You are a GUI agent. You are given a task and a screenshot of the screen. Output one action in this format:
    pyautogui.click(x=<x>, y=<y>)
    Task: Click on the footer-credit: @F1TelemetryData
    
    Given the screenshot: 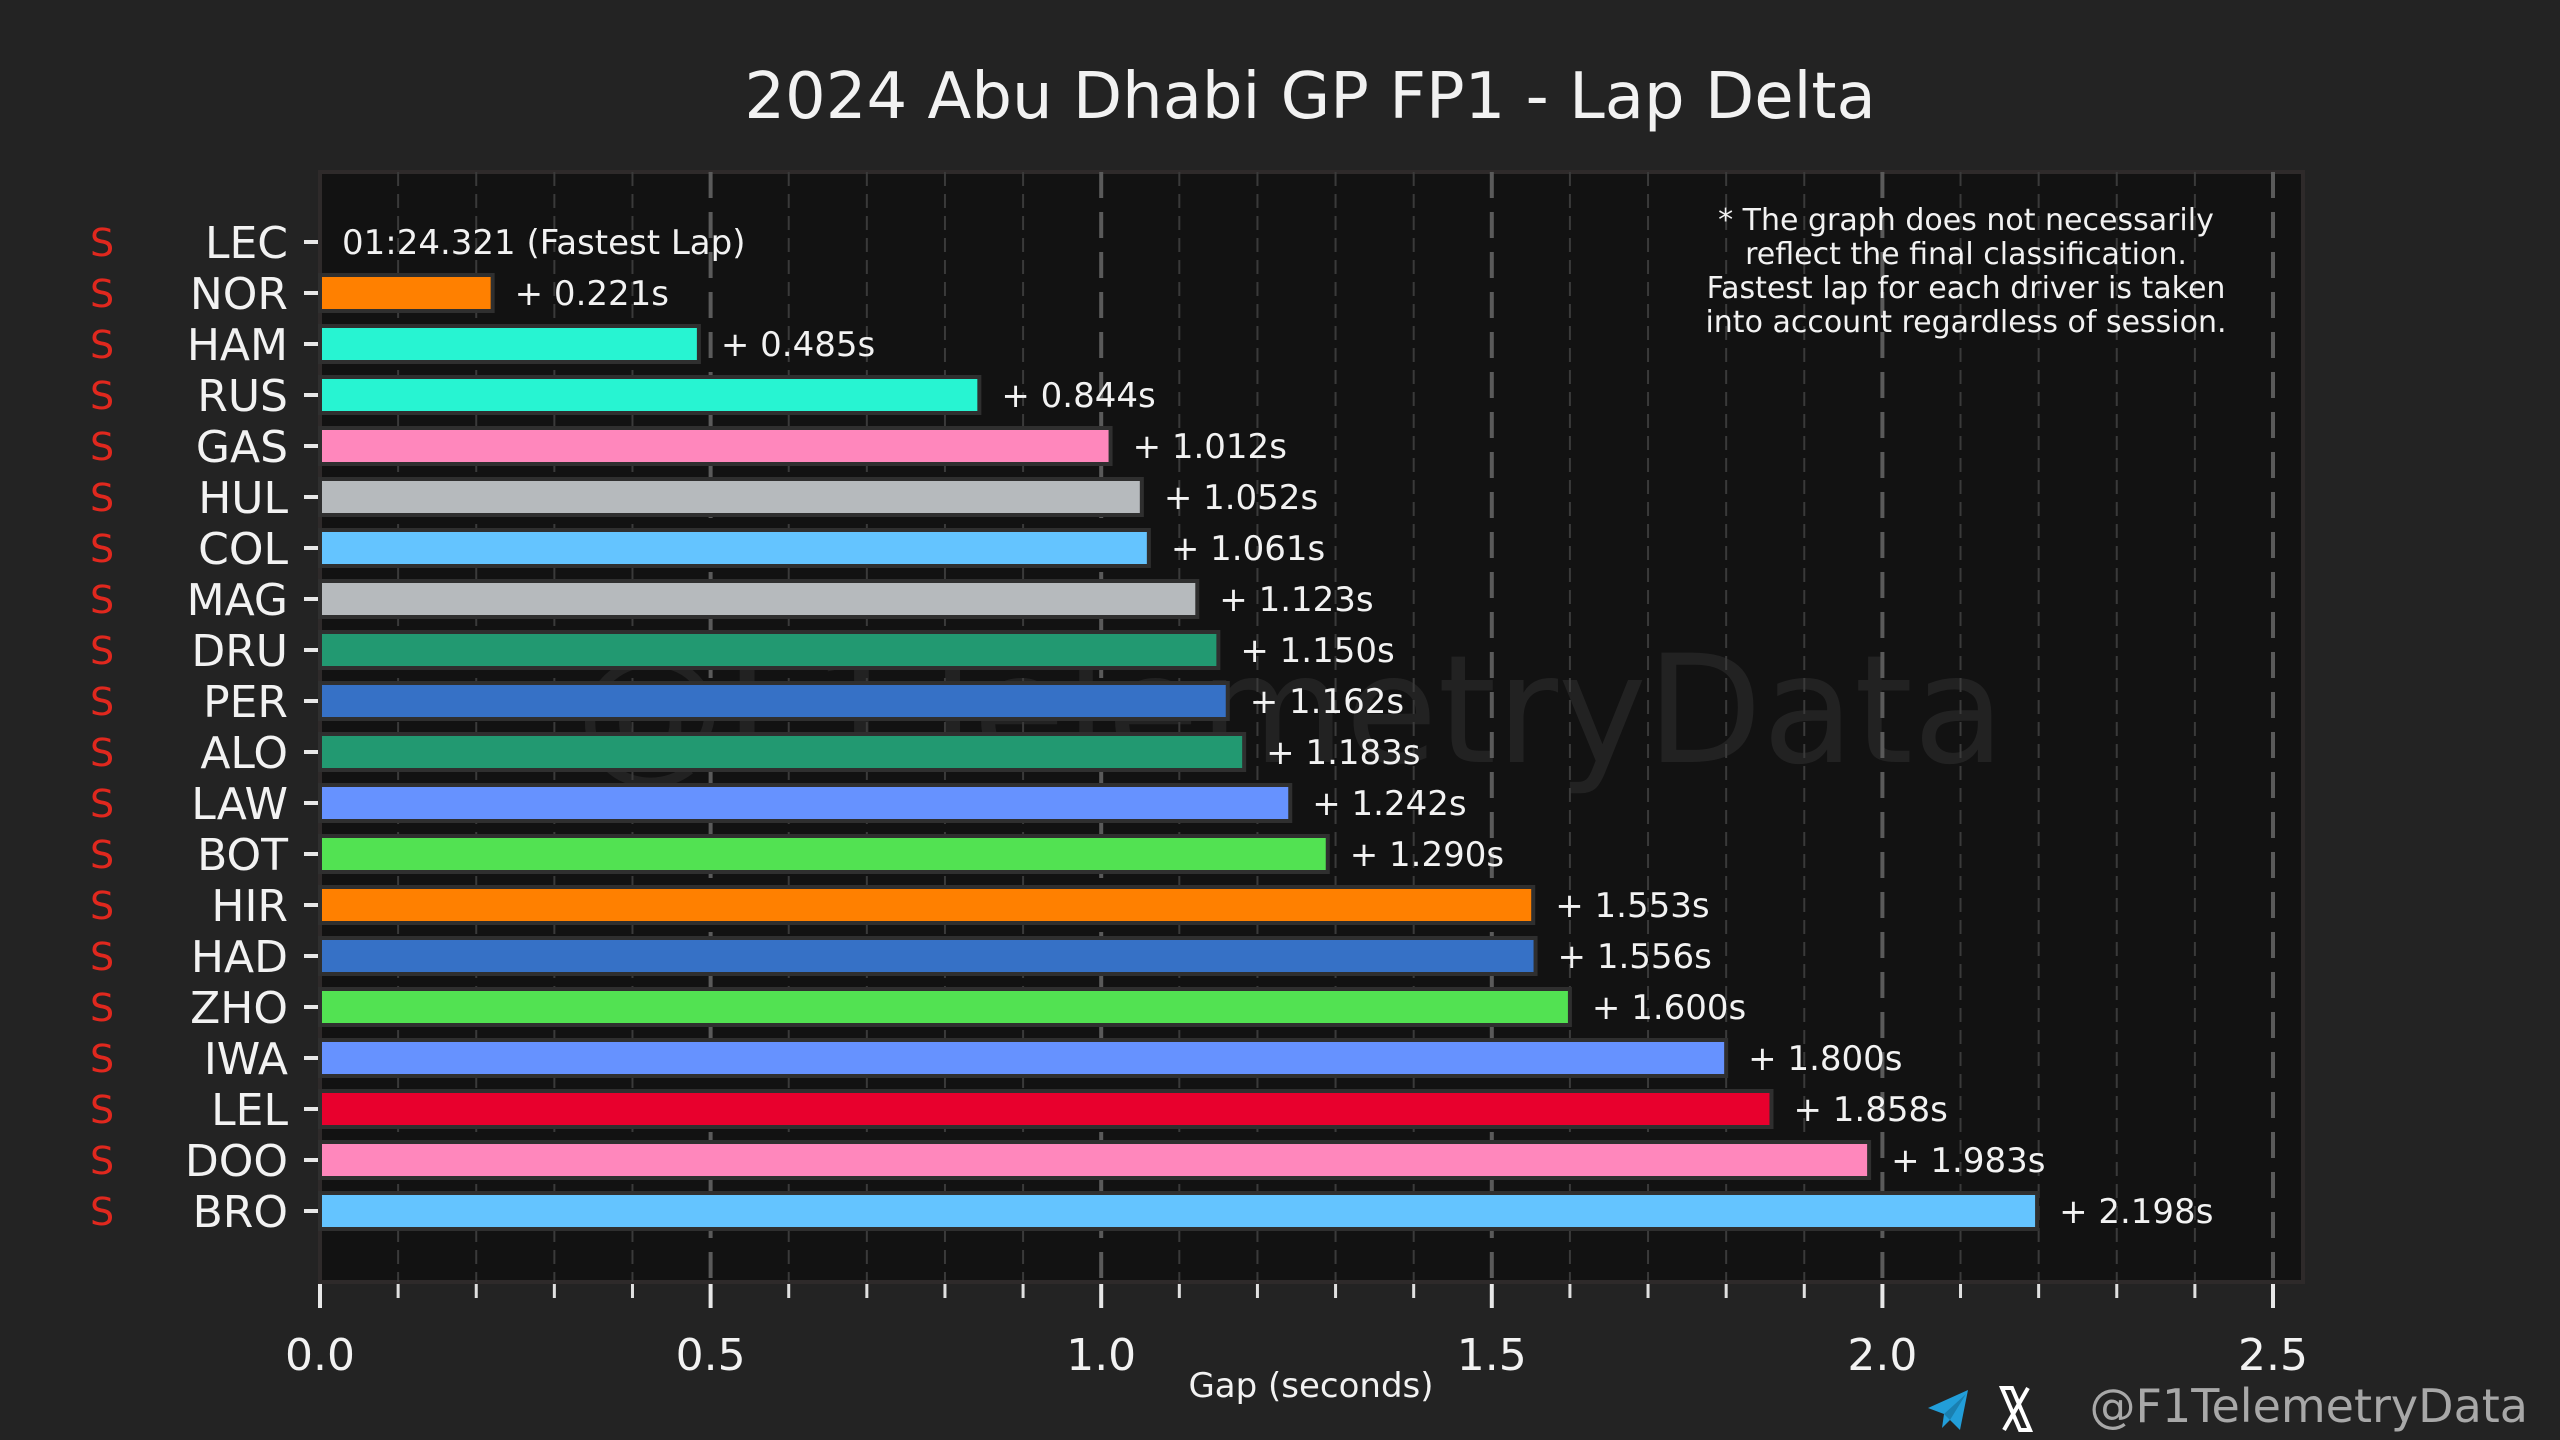 What is the action you would take?
    pyautogui.click(x=2228, y=1406)
    